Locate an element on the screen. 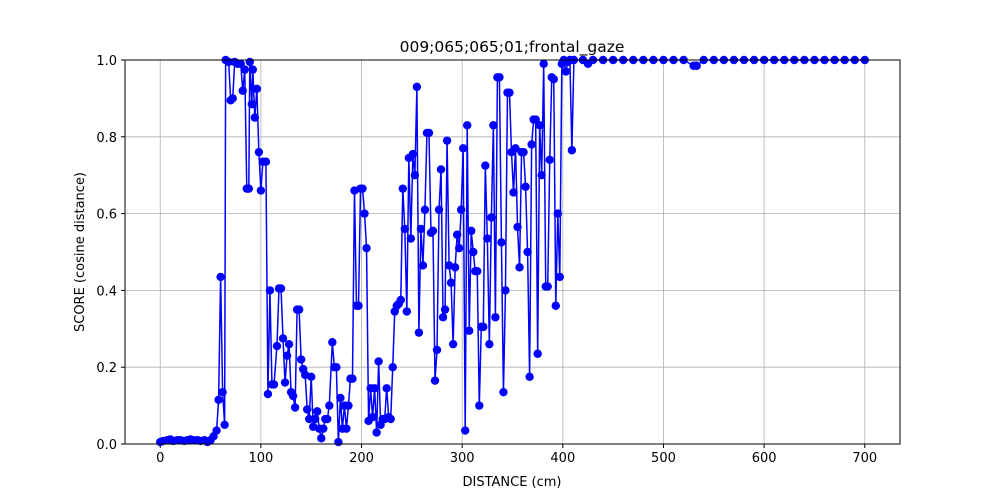 The height and width of the screenshot is (504, 1000). y-axis-label: SCORE (cosine distance) is located at coordinates (80, 252).